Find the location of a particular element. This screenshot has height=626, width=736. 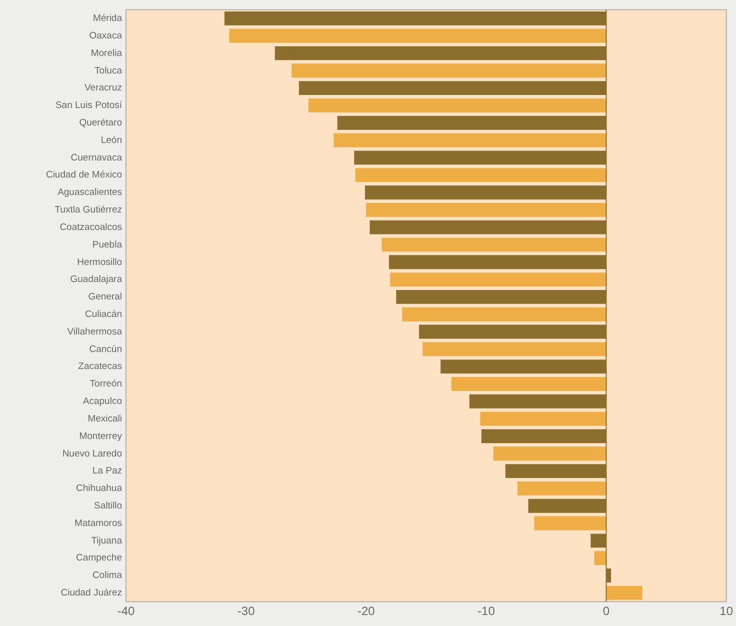

y-tick-label: Villahermosa is located at coordinates (95, 332).